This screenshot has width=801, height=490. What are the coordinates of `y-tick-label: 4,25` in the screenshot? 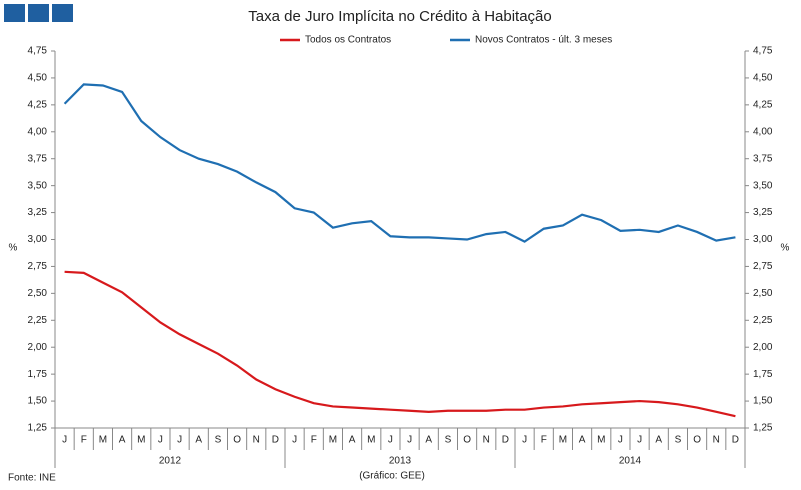 It's located at (38, 104).